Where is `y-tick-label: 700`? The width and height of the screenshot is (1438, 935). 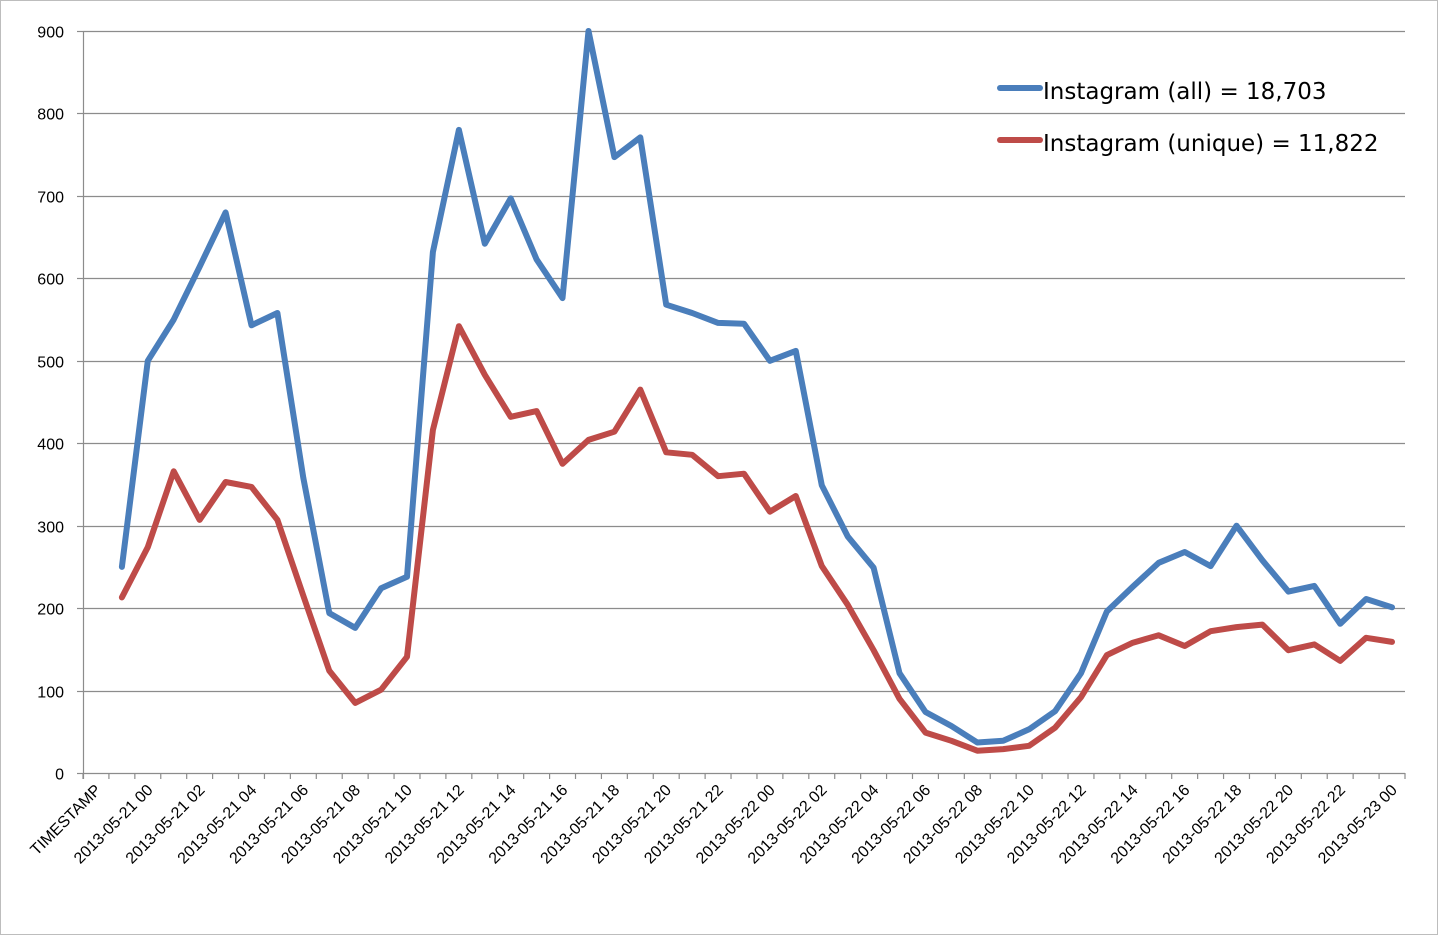 y-tick-label: 700 is located at coordinates (50, 198).